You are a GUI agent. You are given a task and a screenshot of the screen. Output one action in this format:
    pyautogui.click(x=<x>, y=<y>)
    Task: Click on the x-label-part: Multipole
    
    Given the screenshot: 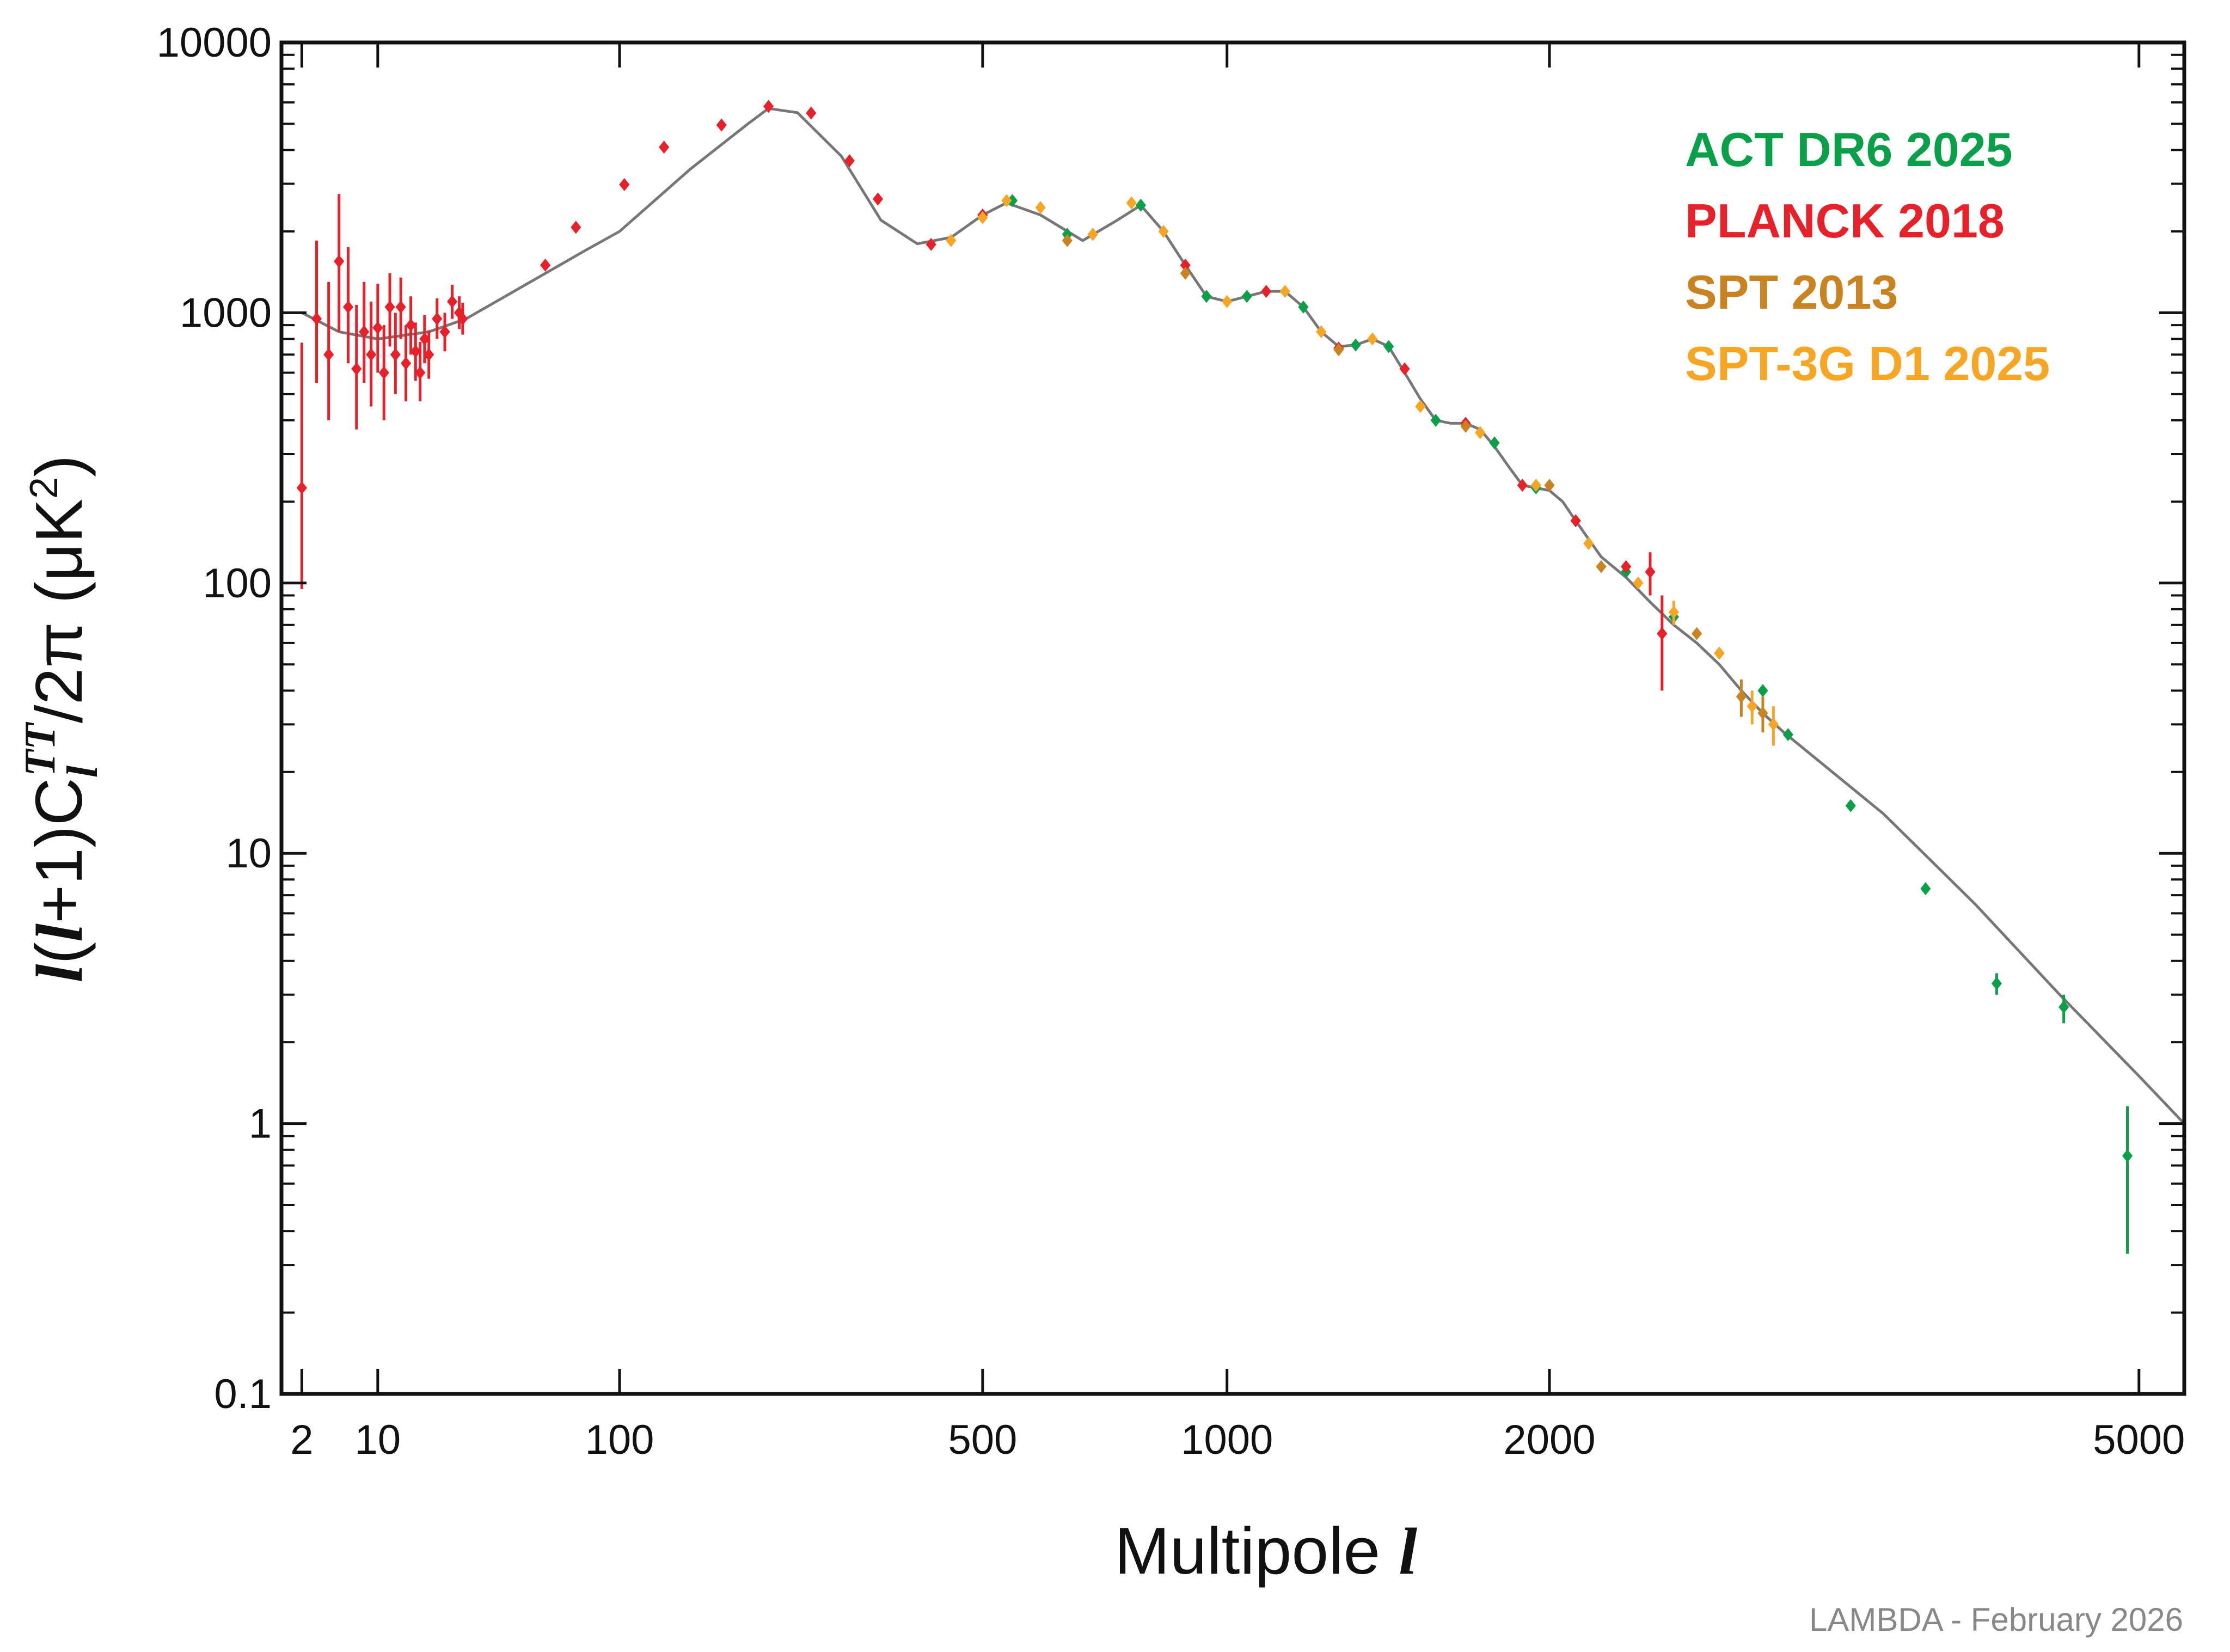 What is the action you would take?
    pyautogui.click(x=1256, y=1551)
    